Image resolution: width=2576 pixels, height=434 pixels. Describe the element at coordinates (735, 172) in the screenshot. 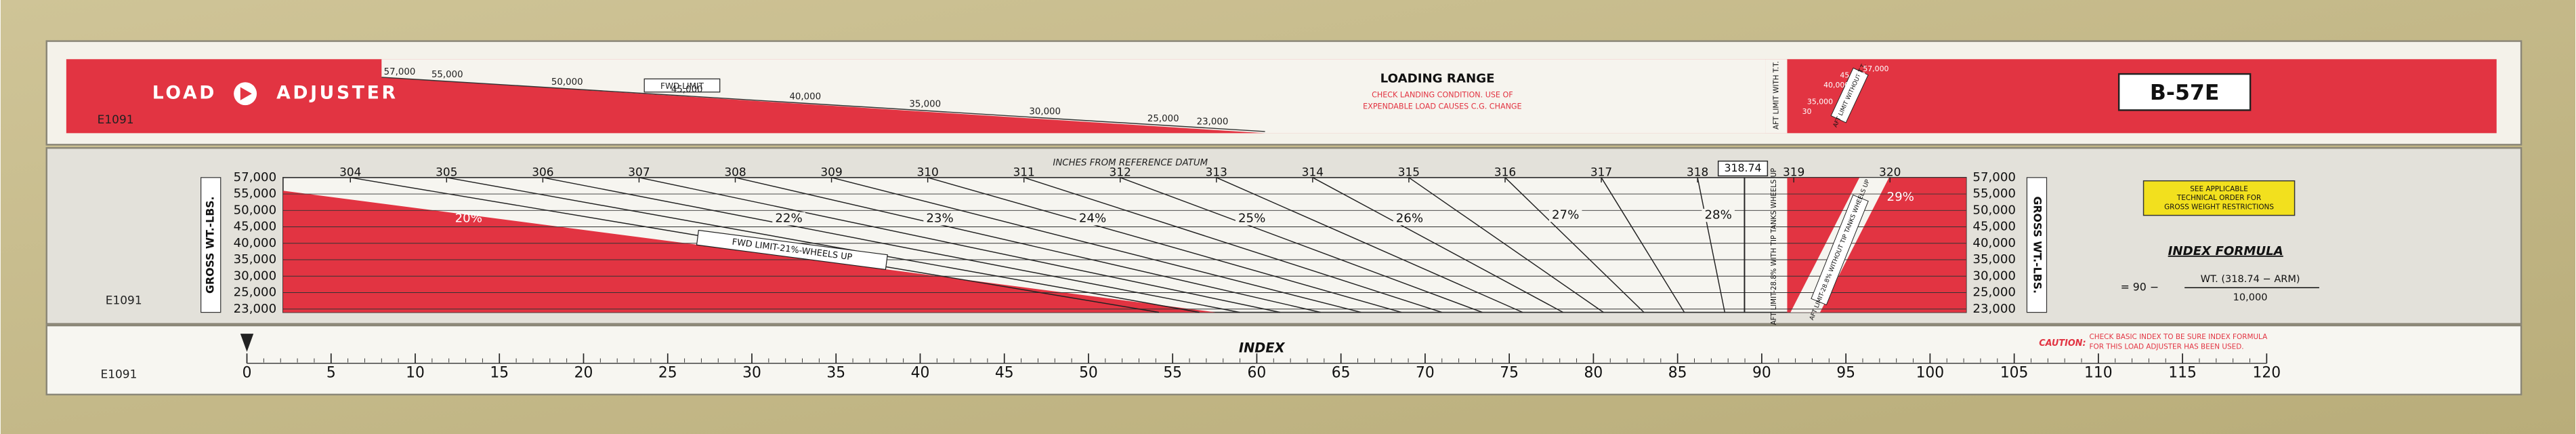

I see `arm-tick-label: 308` at that location.